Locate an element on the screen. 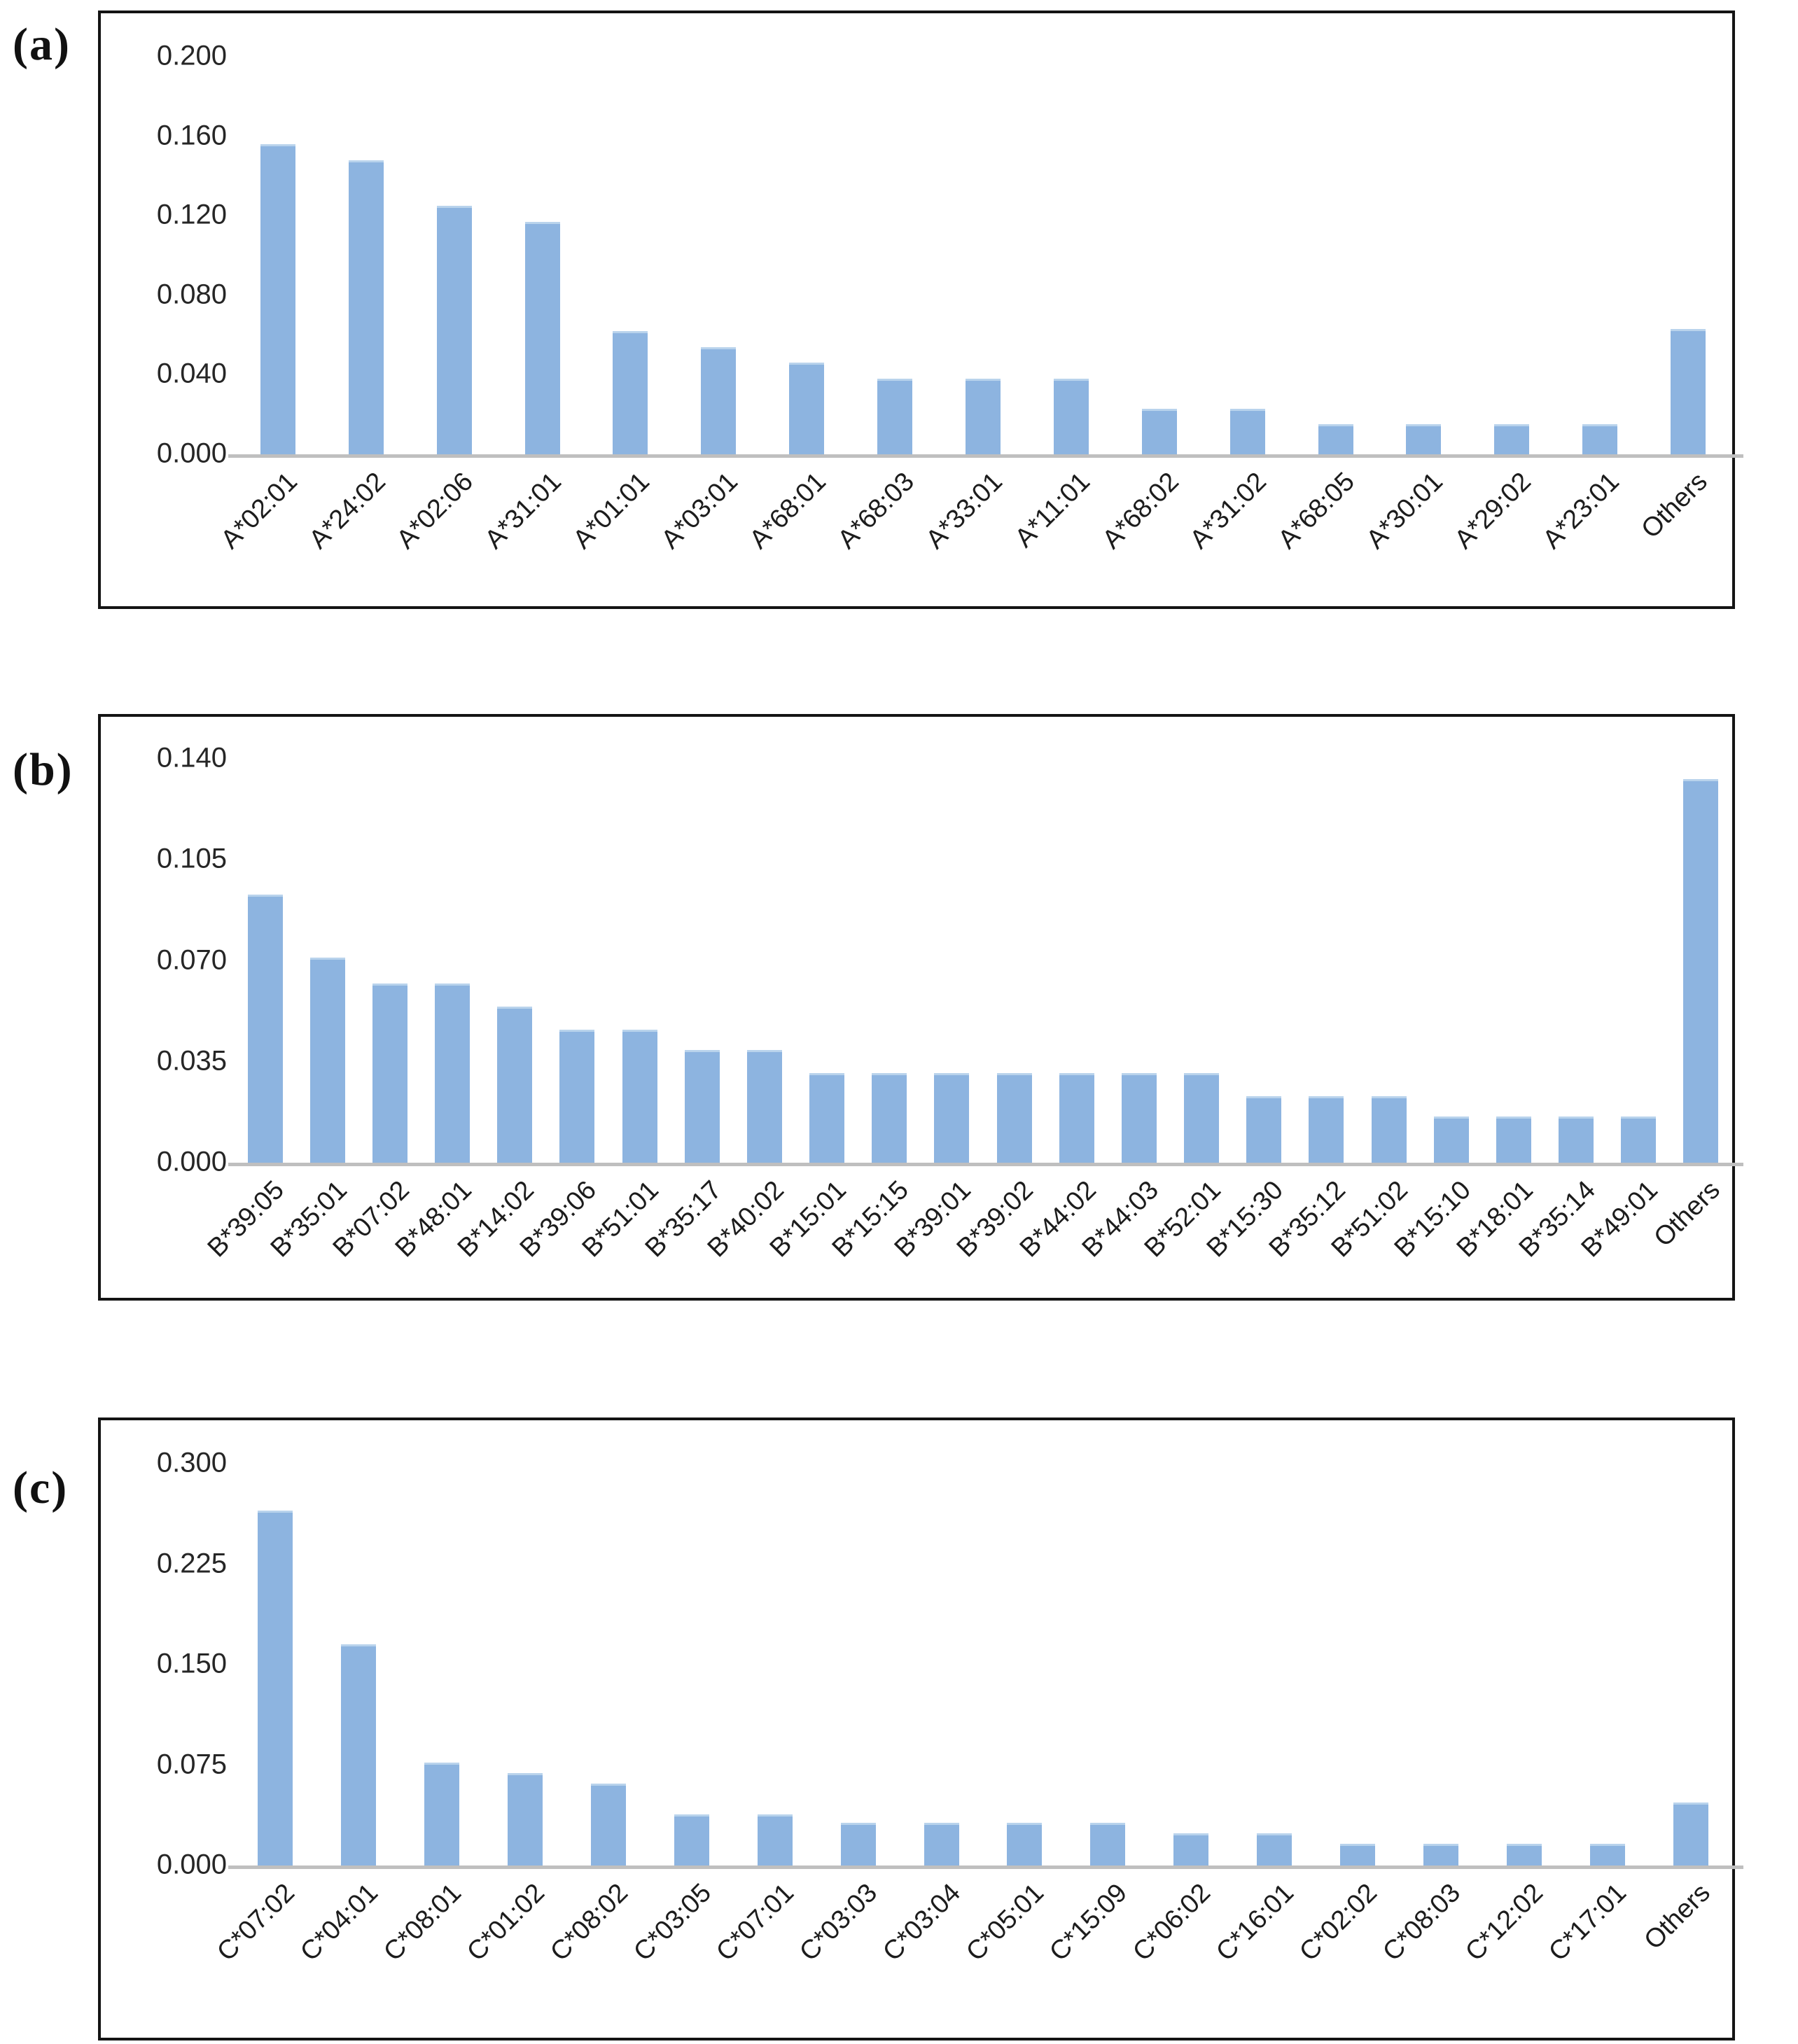 This screenshot has height=2044, width=1798. y-tick-label: 0.200 is located at coordinates (191, 55).